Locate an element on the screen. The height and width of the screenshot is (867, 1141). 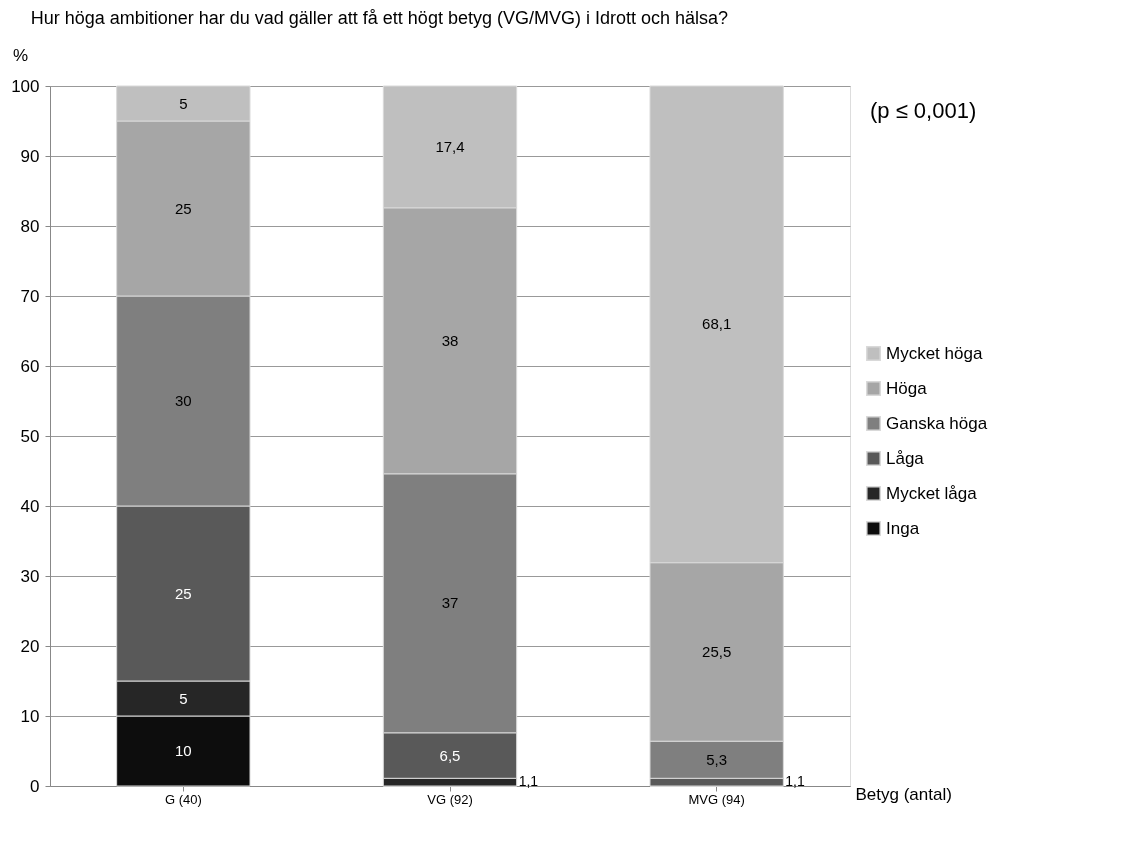
data-label: 5,3 is located at coordinates (717, 759).